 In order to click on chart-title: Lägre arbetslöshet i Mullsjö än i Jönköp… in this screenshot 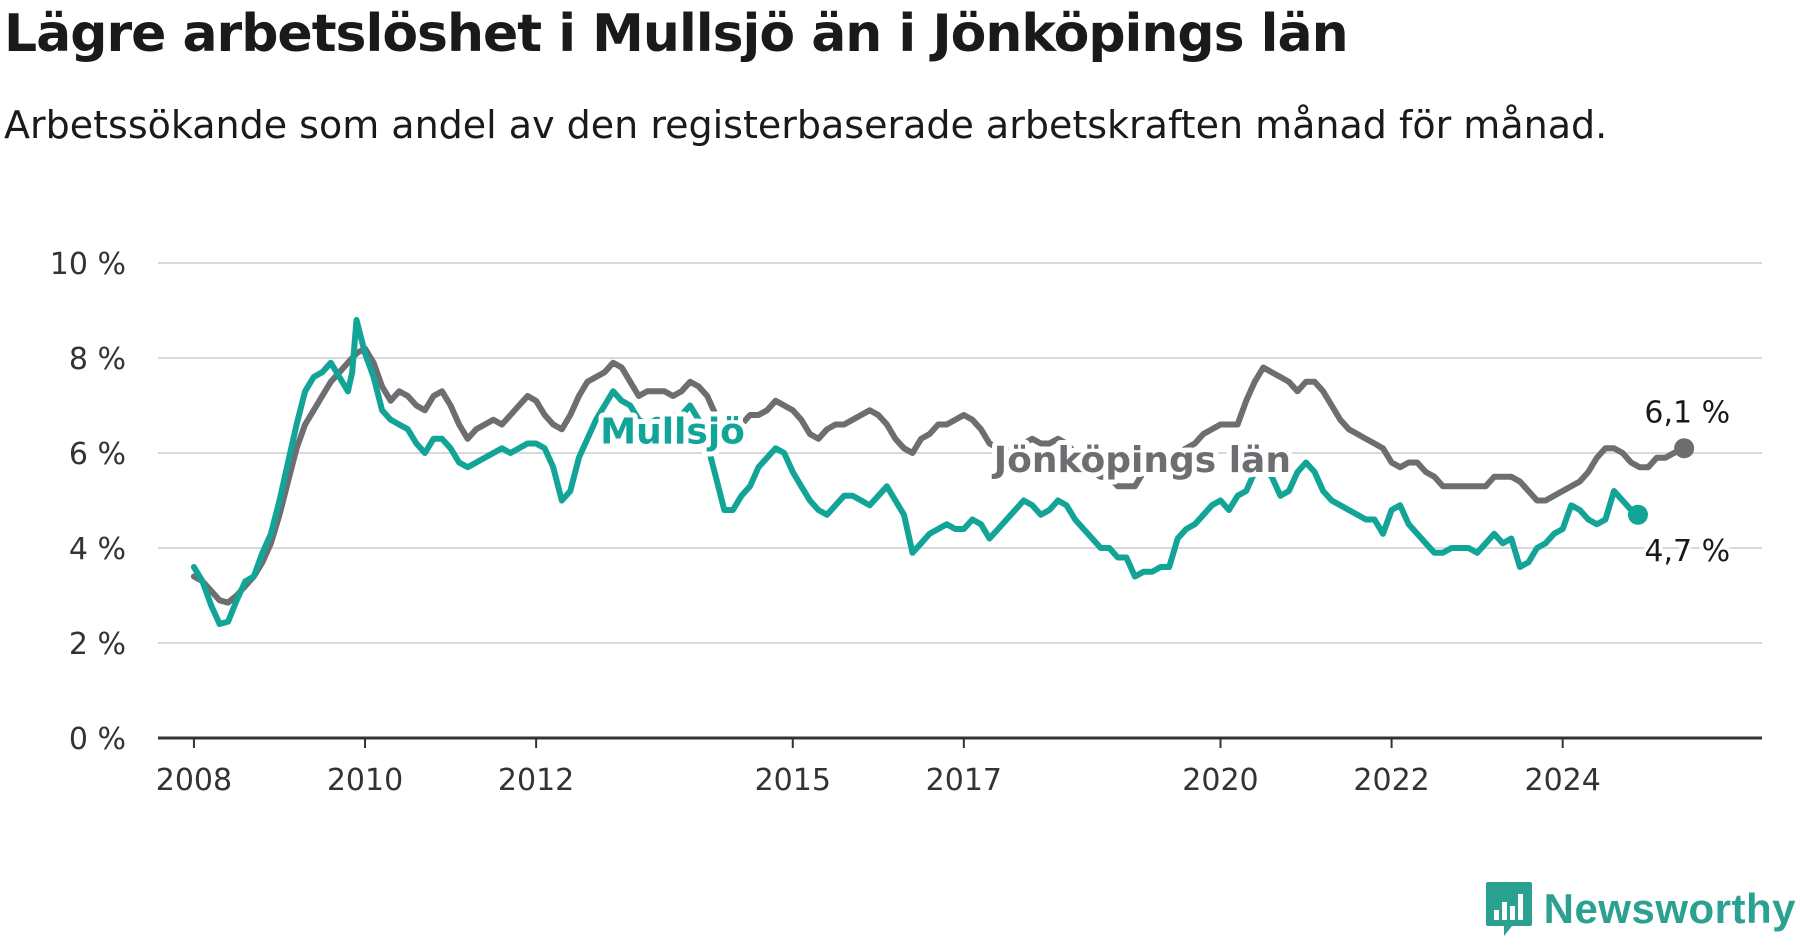, I will do `click(676, 34)`.